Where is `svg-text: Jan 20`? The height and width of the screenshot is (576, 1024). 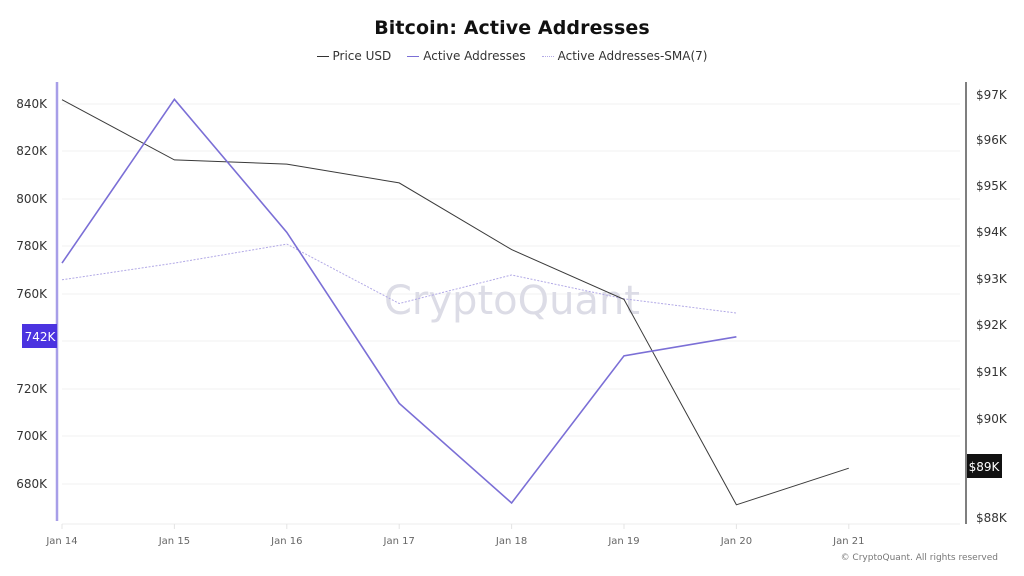 svg-text: Jan 20 is located at coordinates (736, 541).